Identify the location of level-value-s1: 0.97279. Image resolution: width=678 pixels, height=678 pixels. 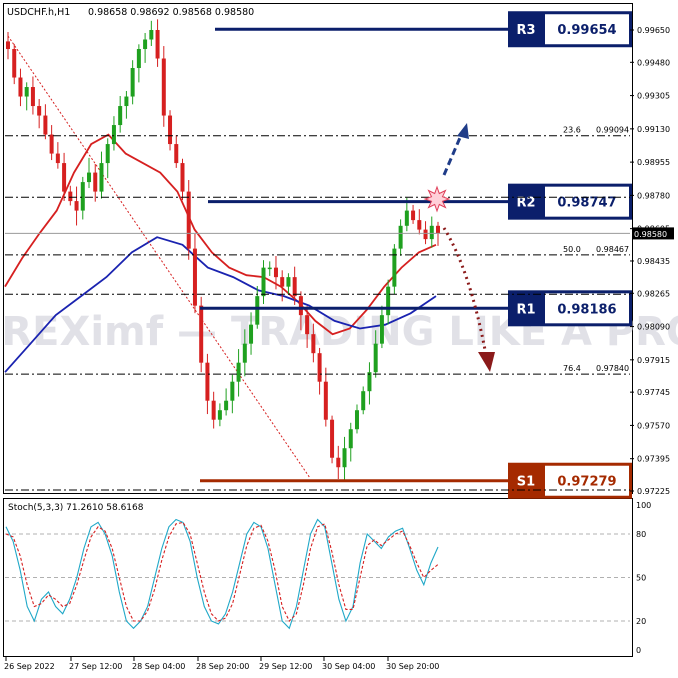
(586, 482).